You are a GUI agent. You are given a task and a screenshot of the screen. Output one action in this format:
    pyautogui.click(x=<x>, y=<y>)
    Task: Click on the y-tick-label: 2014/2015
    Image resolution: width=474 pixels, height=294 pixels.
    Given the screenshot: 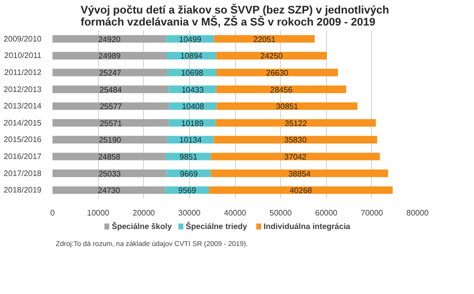 What is the action you would take?
    pyautogui.click(x=23, y=123)
    